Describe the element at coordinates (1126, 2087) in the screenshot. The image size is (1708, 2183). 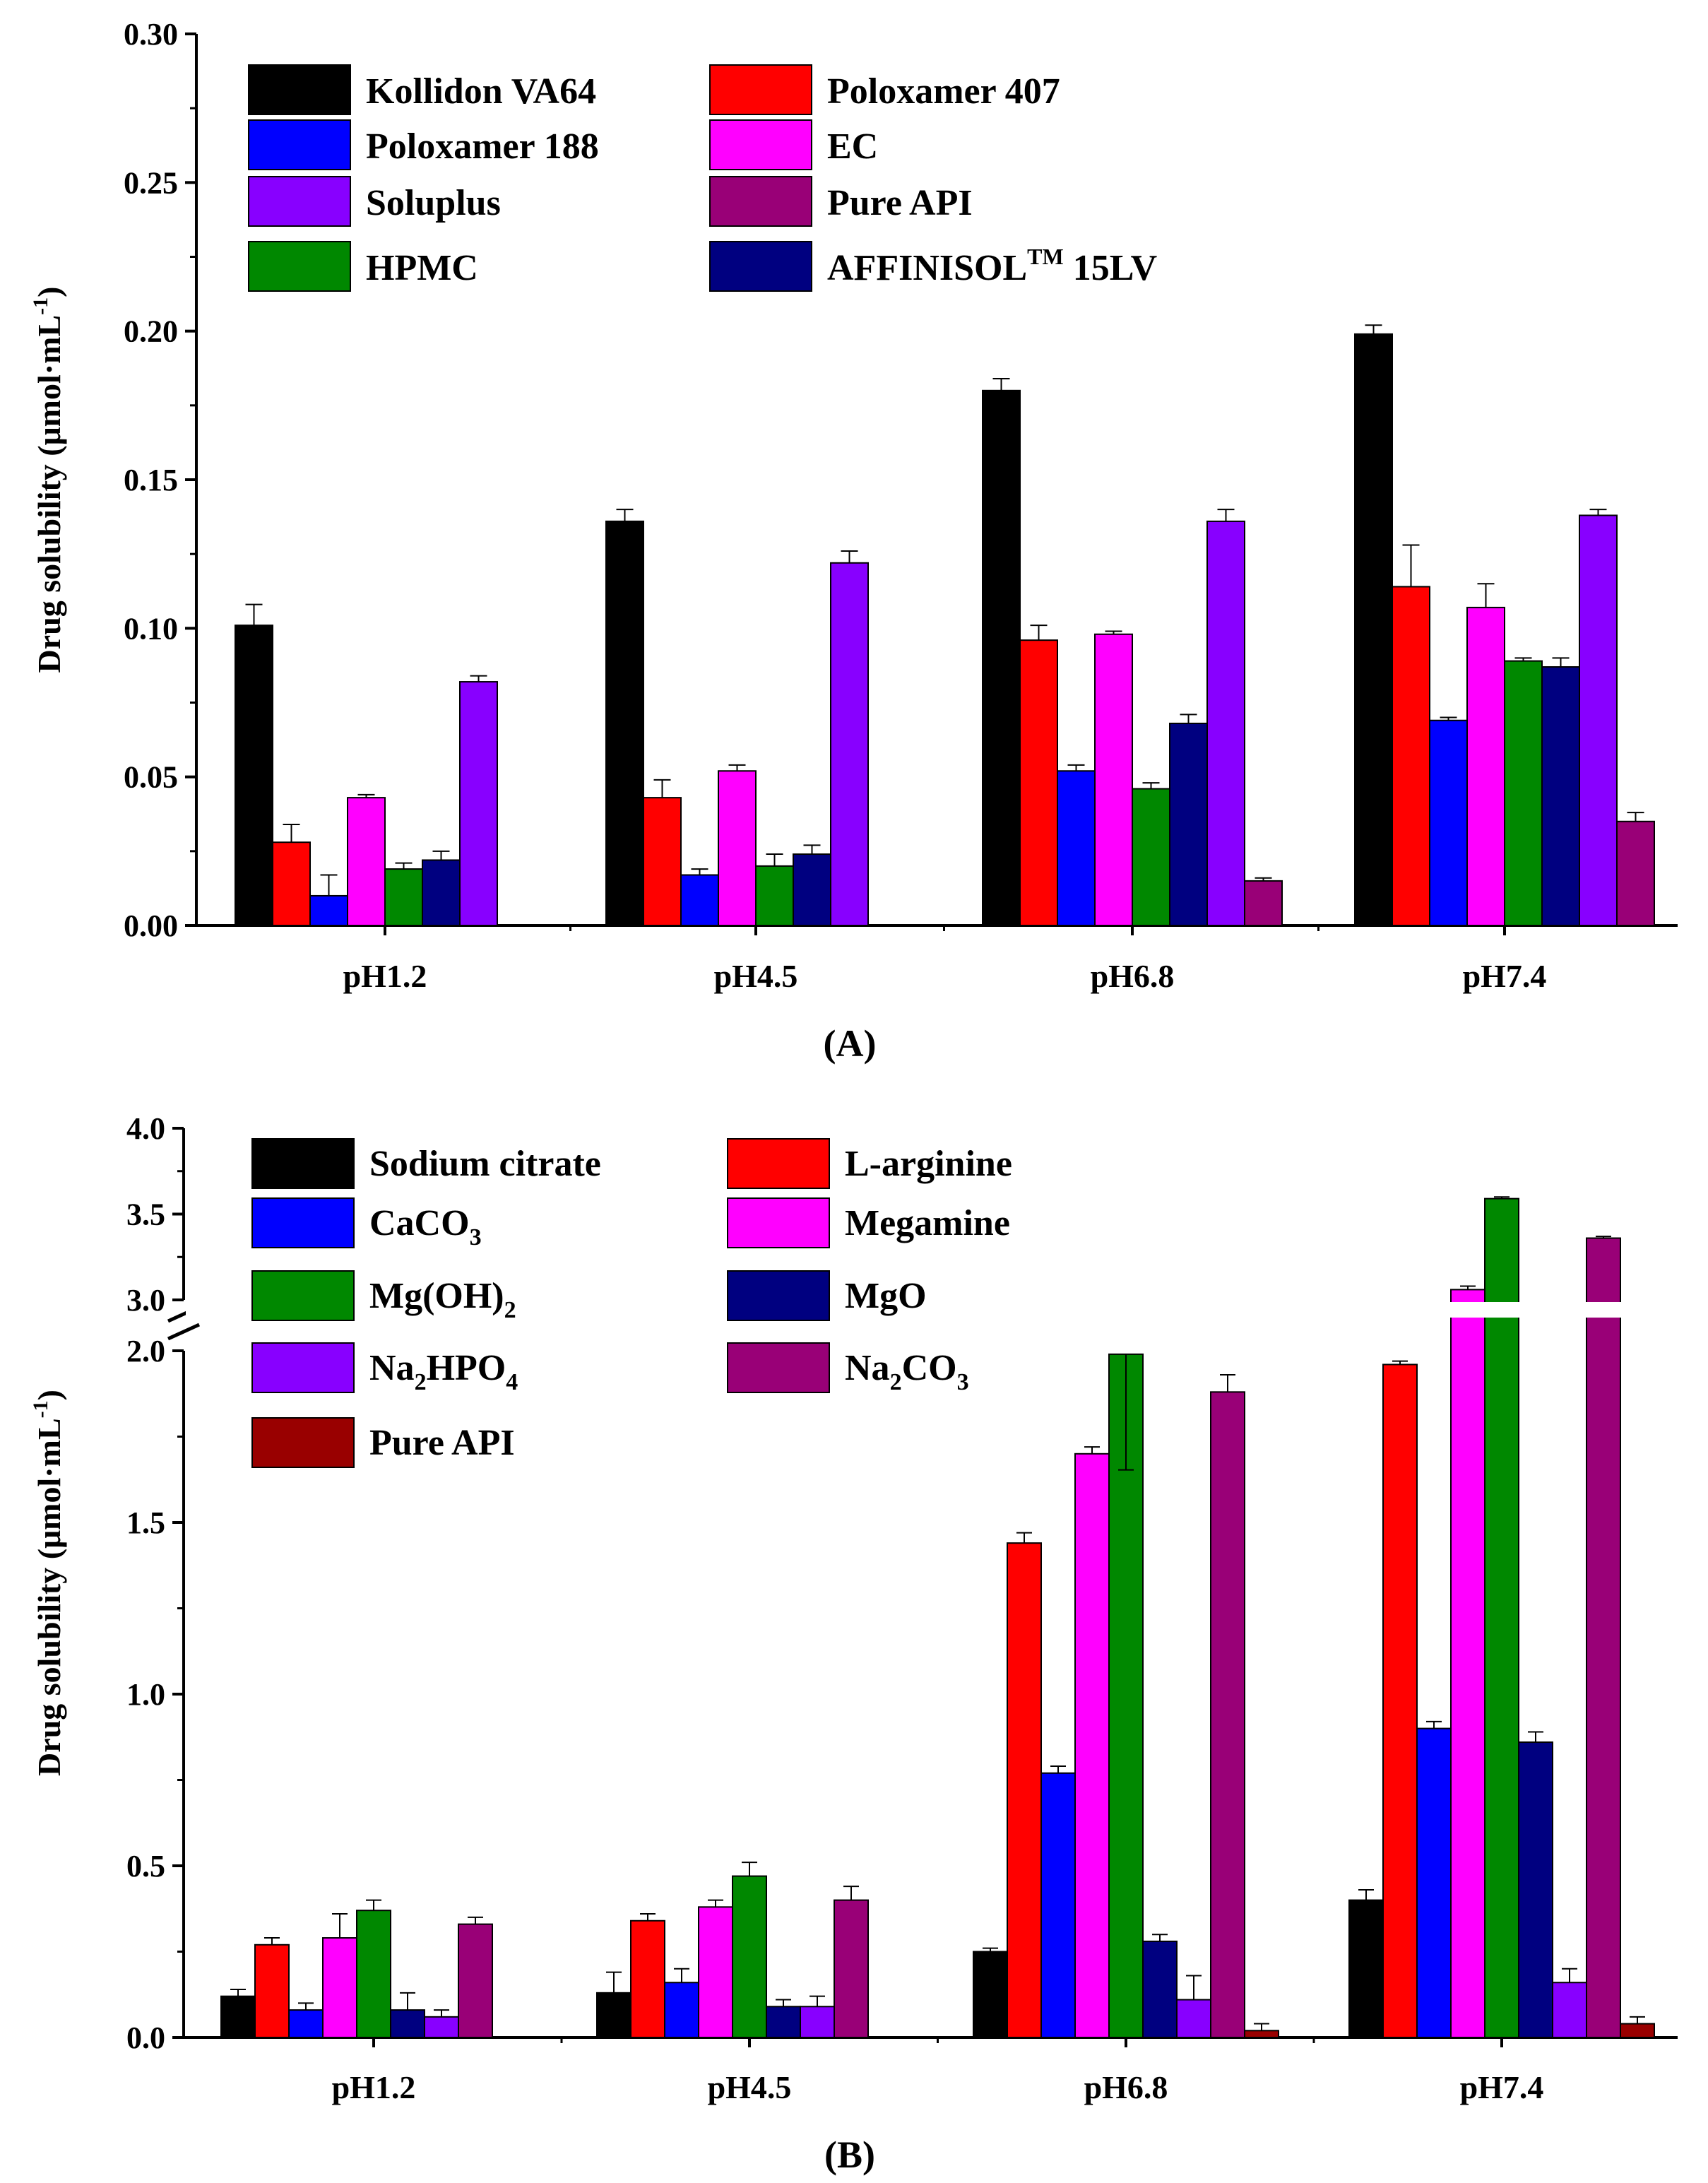
I see `x-tick-label: pH6.8` at that location.